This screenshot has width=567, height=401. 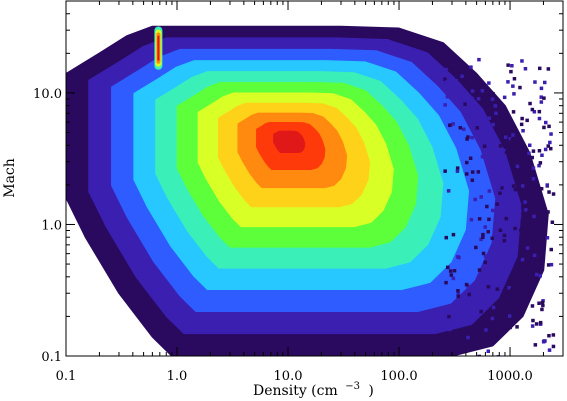 What do you see at coordinates (47, 94) in the screenshot?
I see `y-tick-label: 10.0` at bounding box center [47, 94].